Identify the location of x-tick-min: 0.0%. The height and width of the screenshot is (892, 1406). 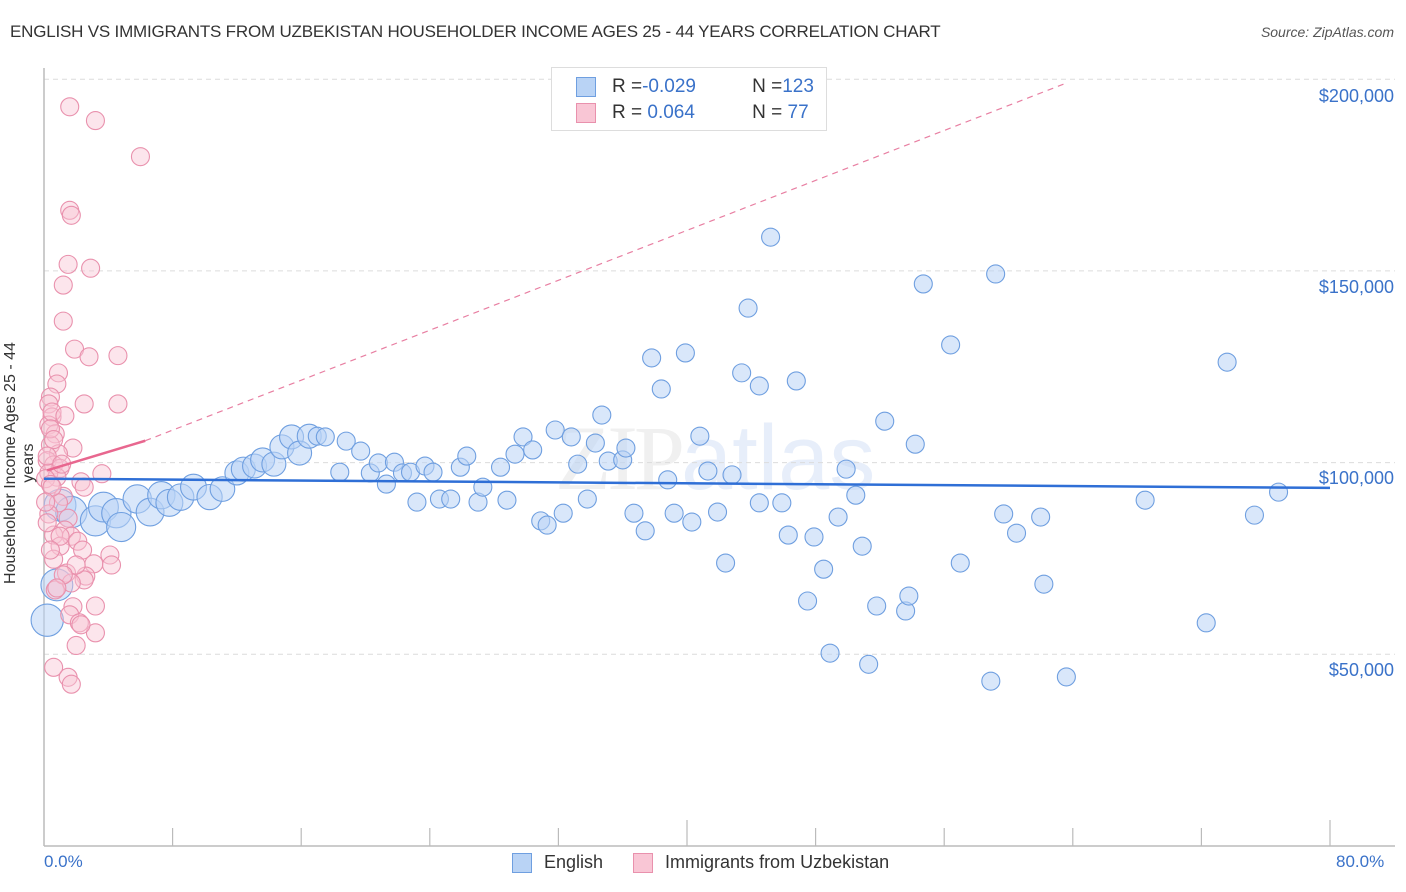
(63, 861).